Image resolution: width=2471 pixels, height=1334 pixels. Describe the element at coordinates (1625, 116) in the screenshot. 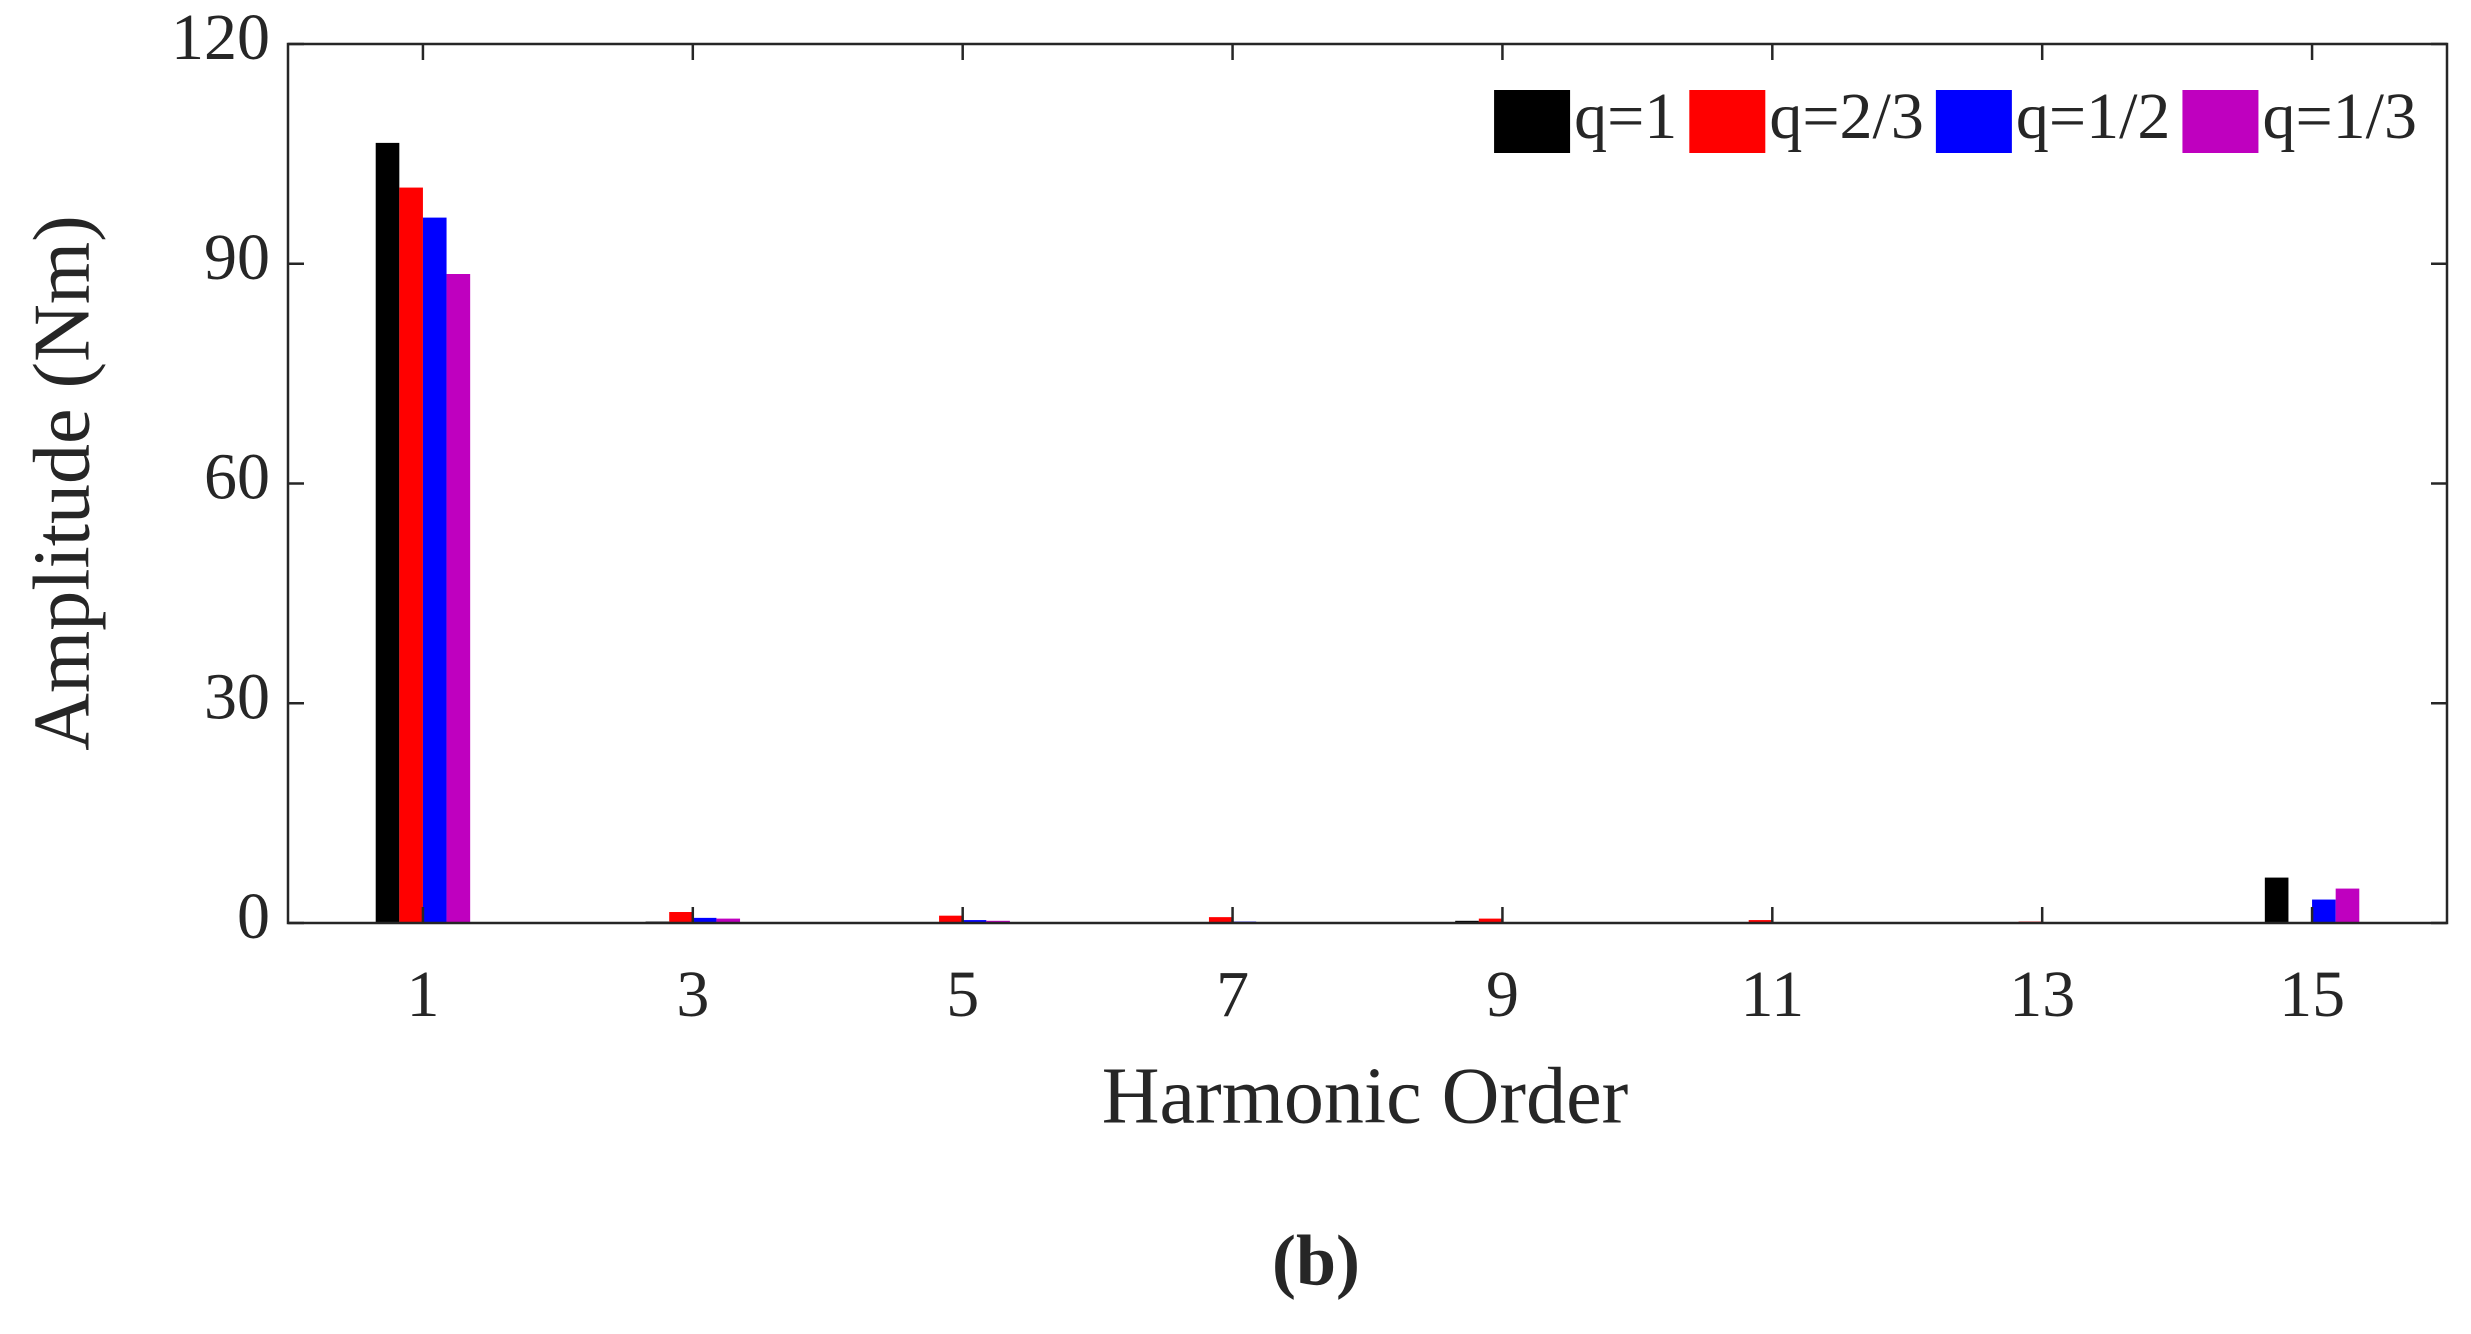

I see `legend-label: q=1` at that location.